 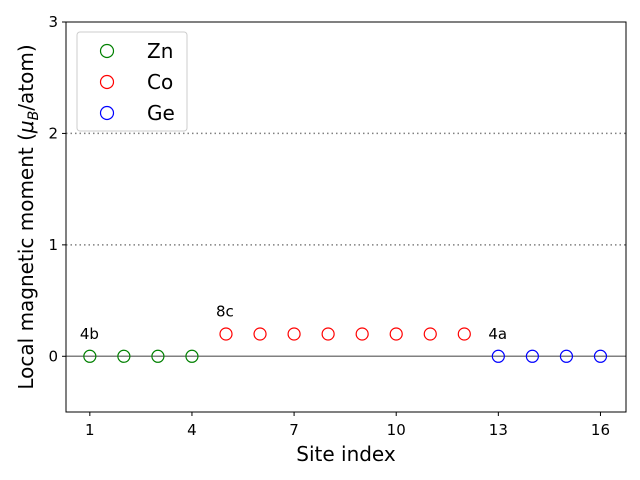 I want to click on y-axis-title-tail: /atom), so click(x=26, y=77).